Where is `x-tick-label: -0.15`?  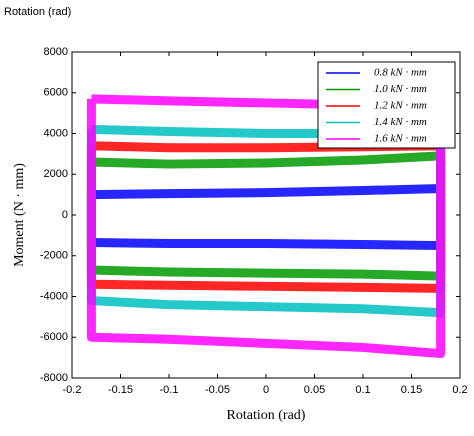 x-tick-label: -0.15 is located at coordinates (120, 390).